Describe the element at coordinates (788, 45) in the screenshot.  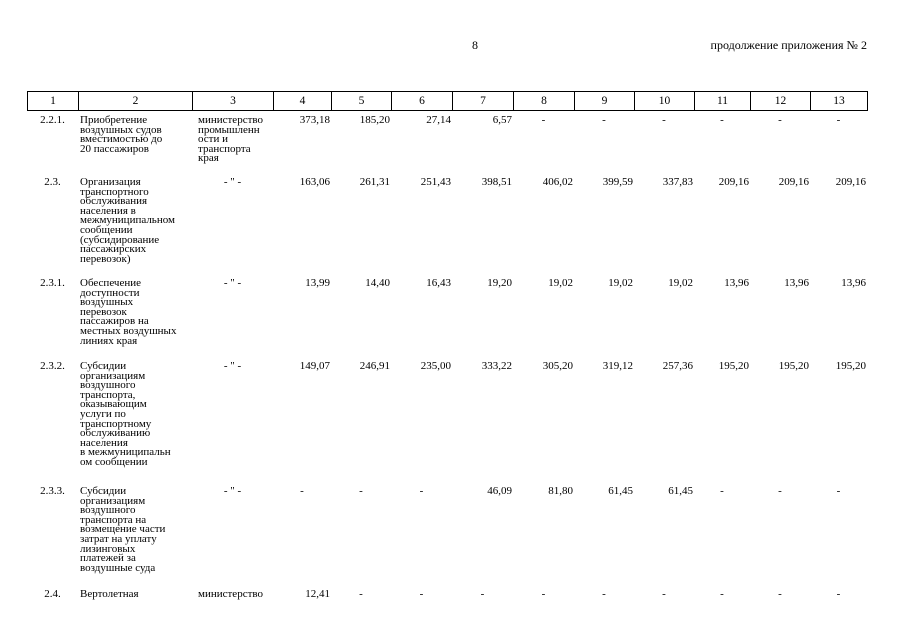
I see `appendix-note: продолжение приложения № 2` at that location.